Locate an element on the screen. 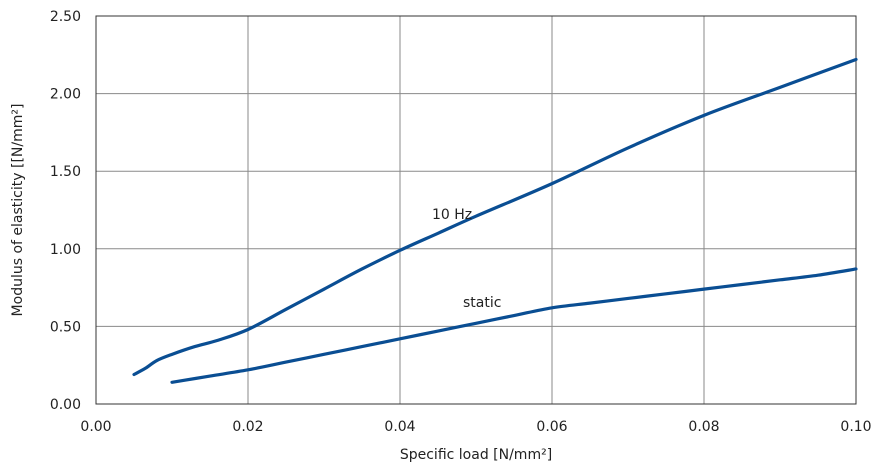  y-tick-label: 1.50 is located at coordinates (65, 172).